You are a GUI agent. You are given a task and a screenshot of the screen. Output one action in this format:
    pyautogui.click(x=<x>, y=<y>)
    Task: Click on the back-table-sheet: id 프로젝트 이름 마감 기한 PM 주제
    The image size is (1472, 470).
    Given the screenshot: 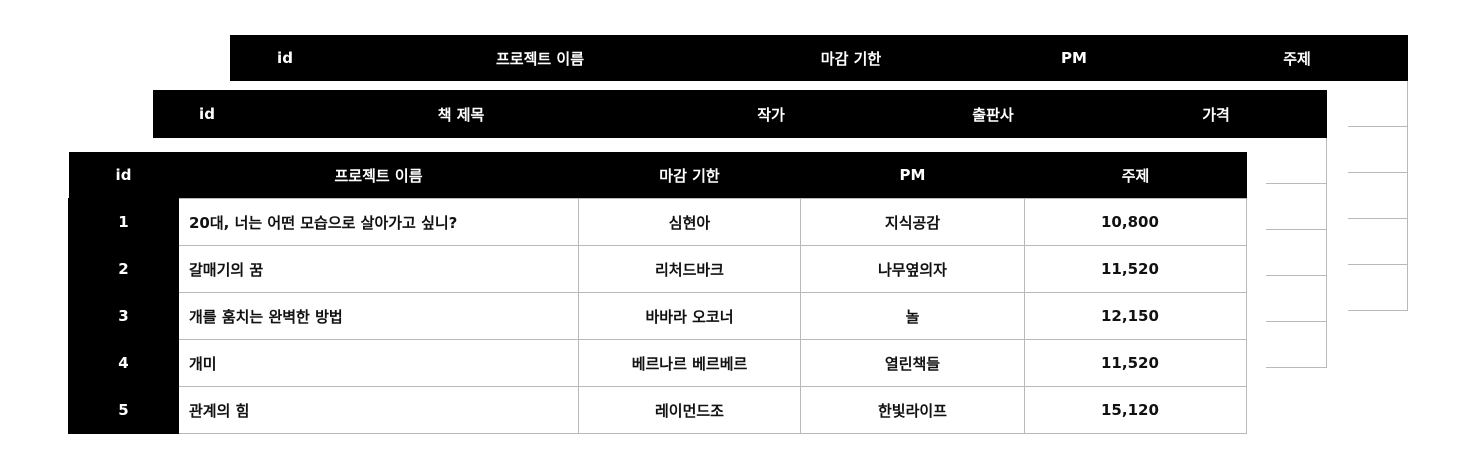 What is the action you would take?
    pyautogui.click(x=819, y=58)
    